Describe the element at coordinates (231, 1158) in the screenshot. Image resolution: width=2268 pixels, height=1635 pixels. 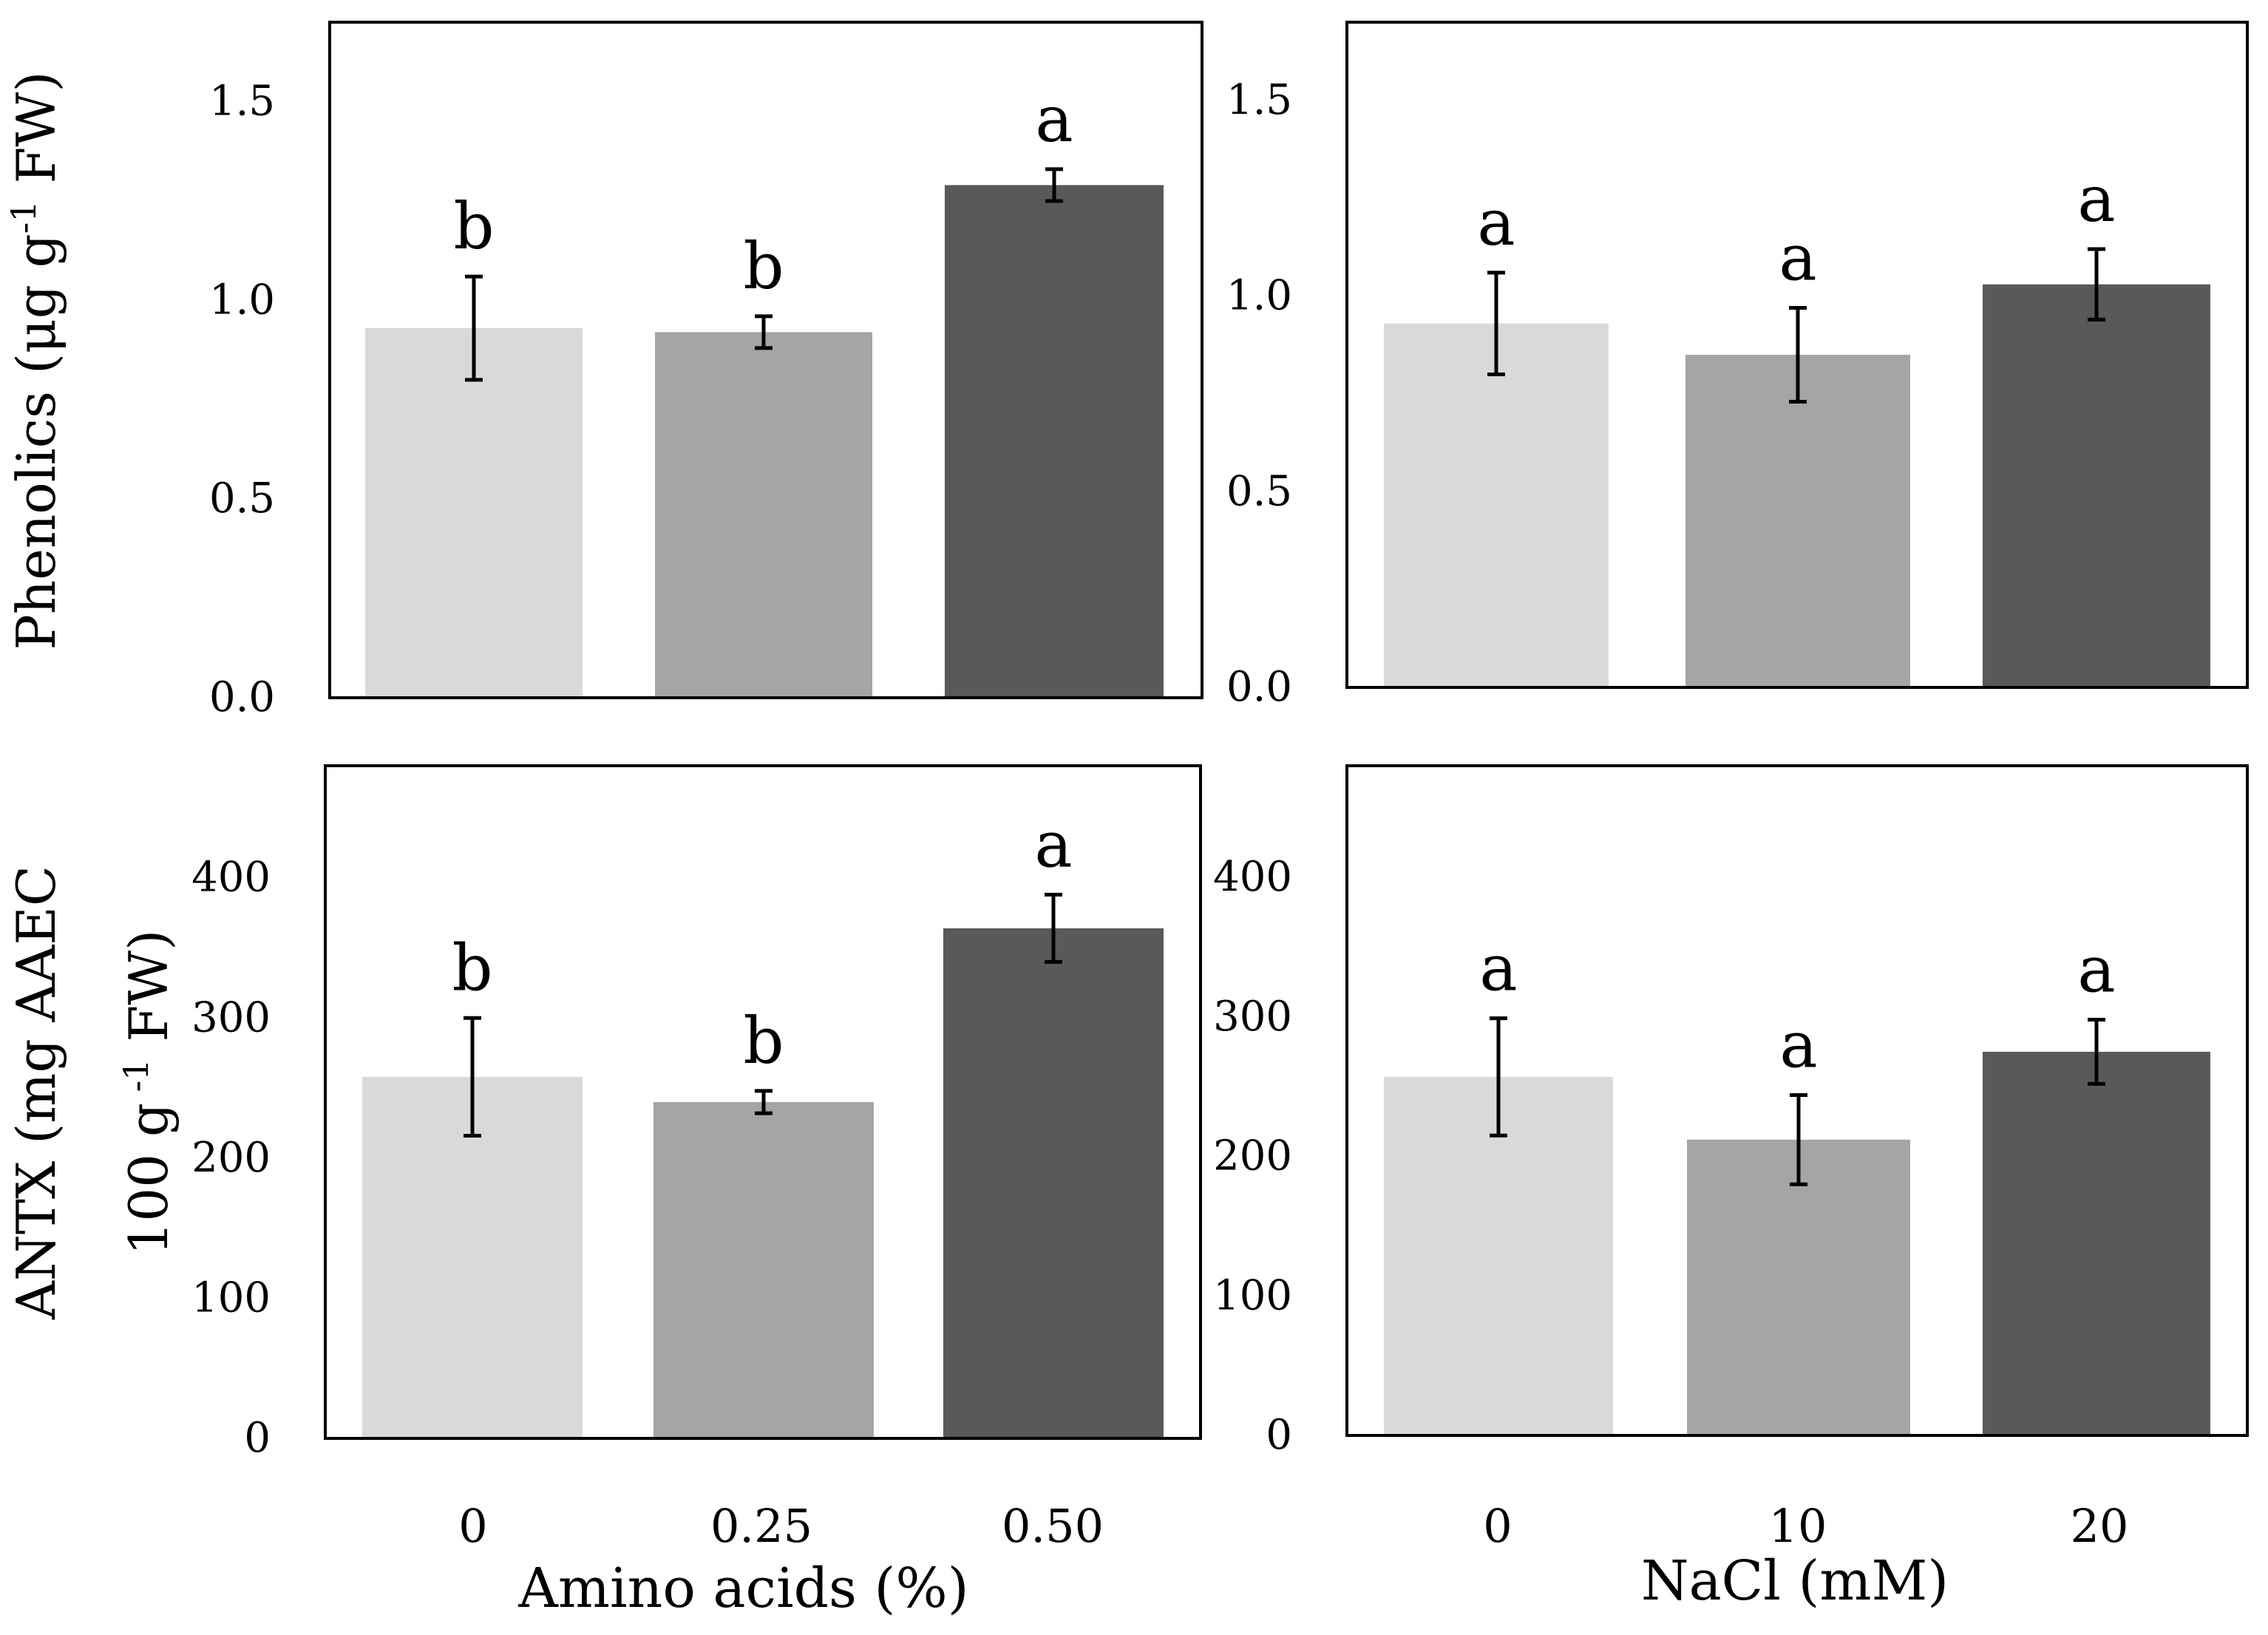
I see `ytick-label-bottom-left: 200` at that location.